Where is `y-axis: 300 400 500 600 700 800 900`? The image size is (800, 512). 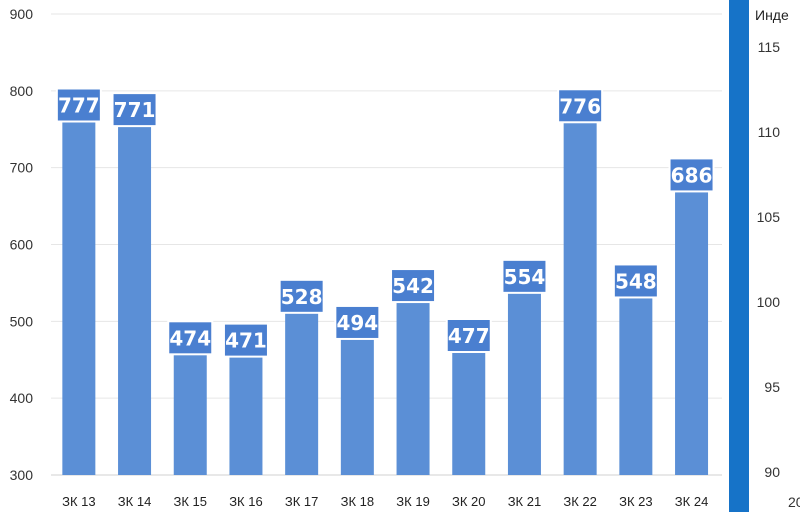
y-axis: 300 400 500 600 700 800 900 is located at coordinates (22, 244).